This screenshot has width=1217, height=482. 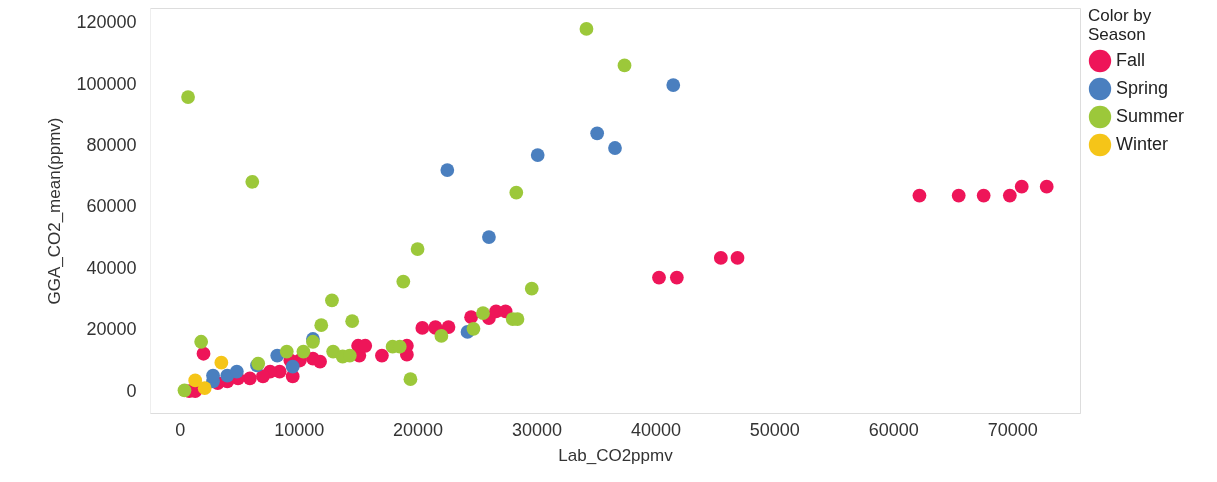 I want to click on x-tick-label: 70000, so click(x=1012, y=429).